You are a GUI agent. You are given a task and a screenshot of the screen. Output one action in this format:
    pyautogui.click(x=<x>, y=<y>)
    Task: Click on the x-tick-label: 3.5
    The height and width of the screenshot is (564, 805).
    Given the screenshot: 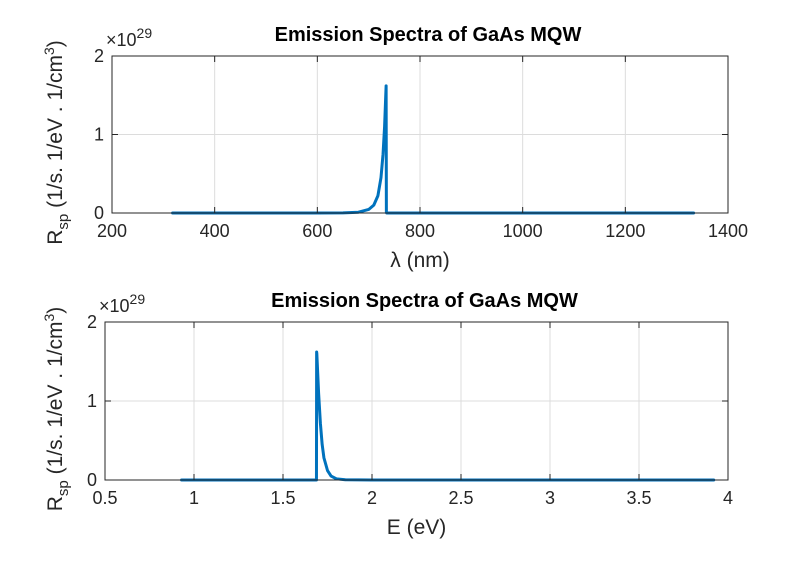 What is the action you would take?
    pyautogui.click(x=638, y=498)
    